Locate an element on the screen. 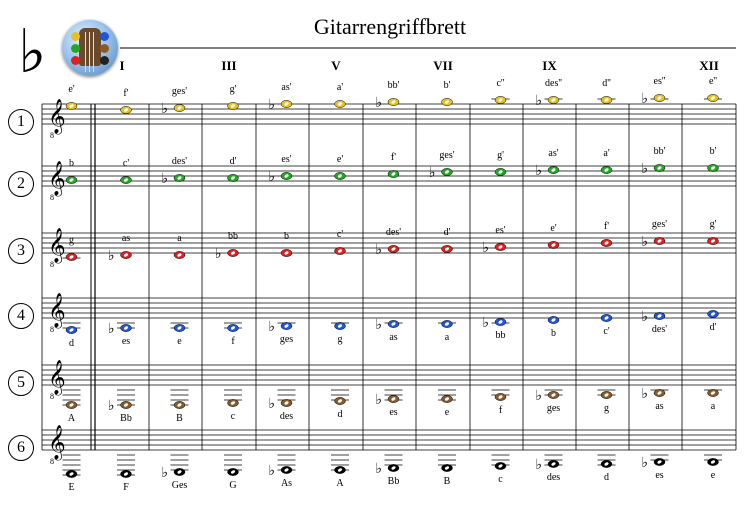 This screenshot has width=750, height=512. note-label: g' is located at coordinates (713, 224).